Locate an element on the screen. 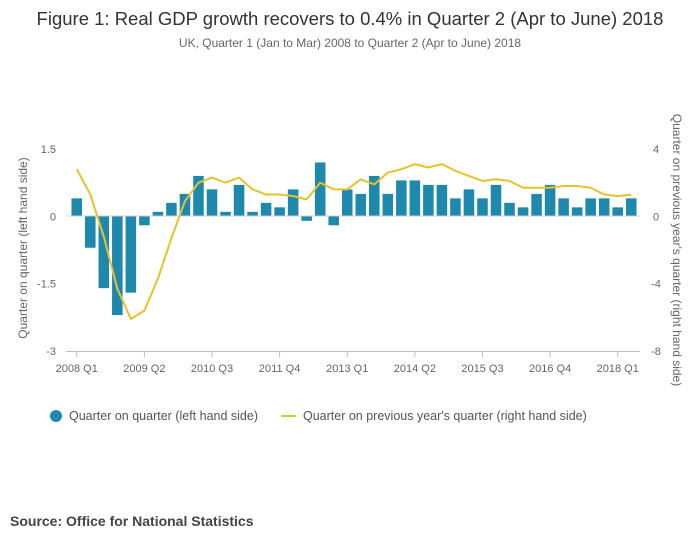  x-tick-label: 2010 Q3 is located at coordinates (212, 369).